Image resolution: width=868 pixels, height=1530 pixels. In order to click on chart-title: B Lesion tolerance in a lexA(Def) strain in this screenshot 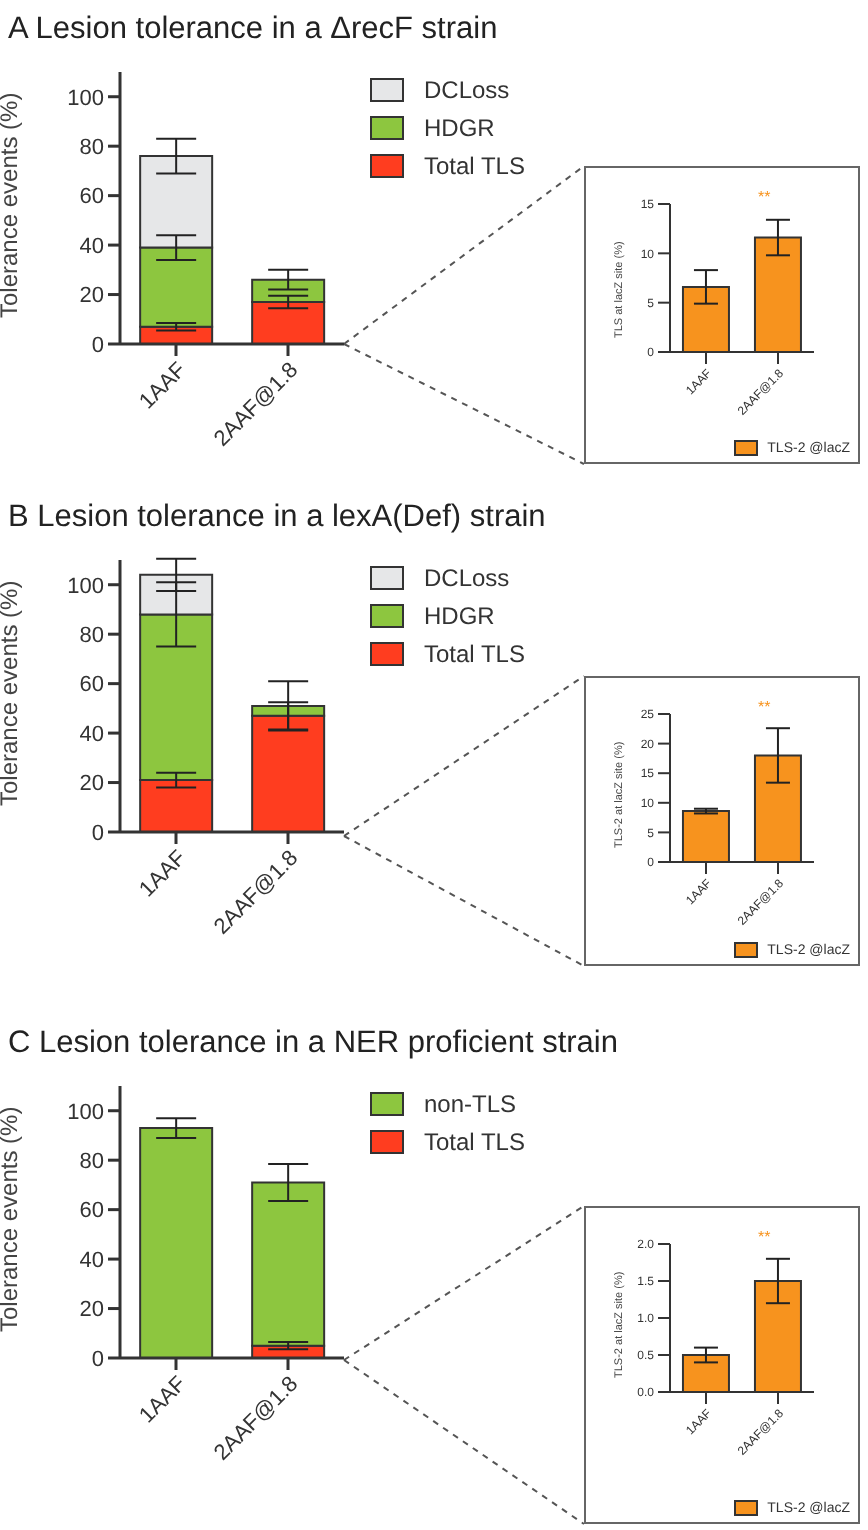, I will do `click(277, 518)`.